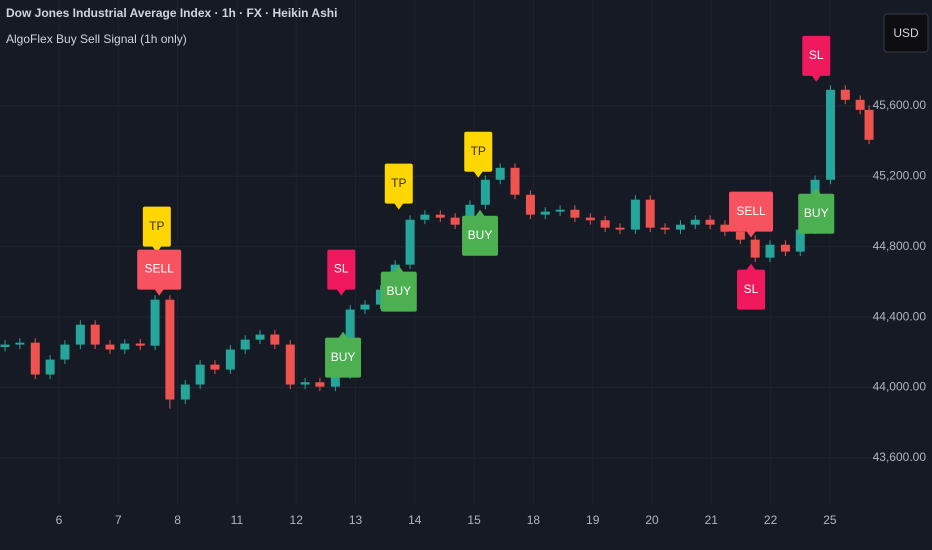 The width and height of the screenshot is (932, 550). I want to click on signal-text: SELL, so click(751, 211).